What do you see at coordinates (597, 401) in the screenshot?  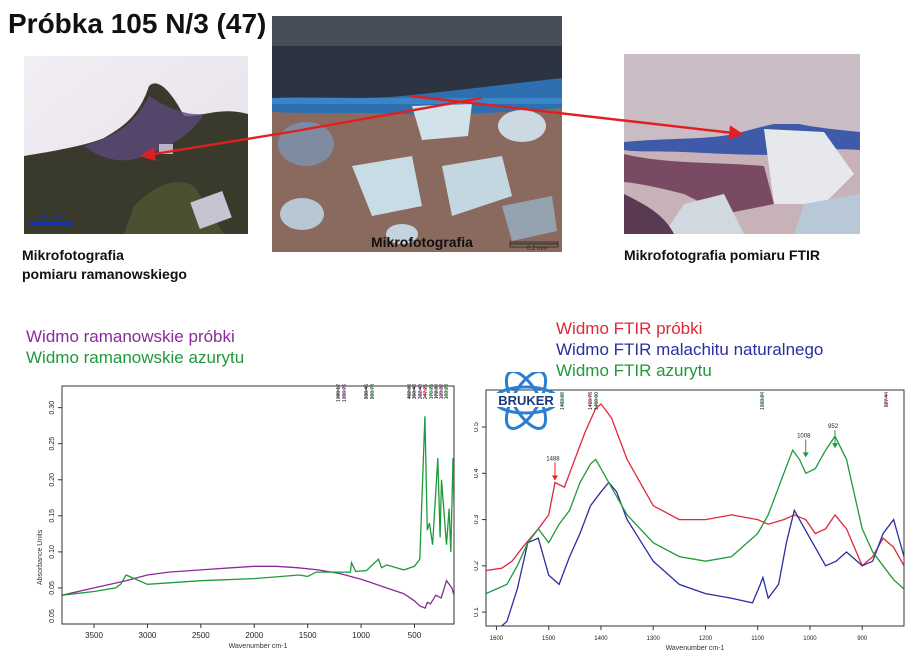 I see `peak-label: 1400.00` at bounding box center [597, 401].